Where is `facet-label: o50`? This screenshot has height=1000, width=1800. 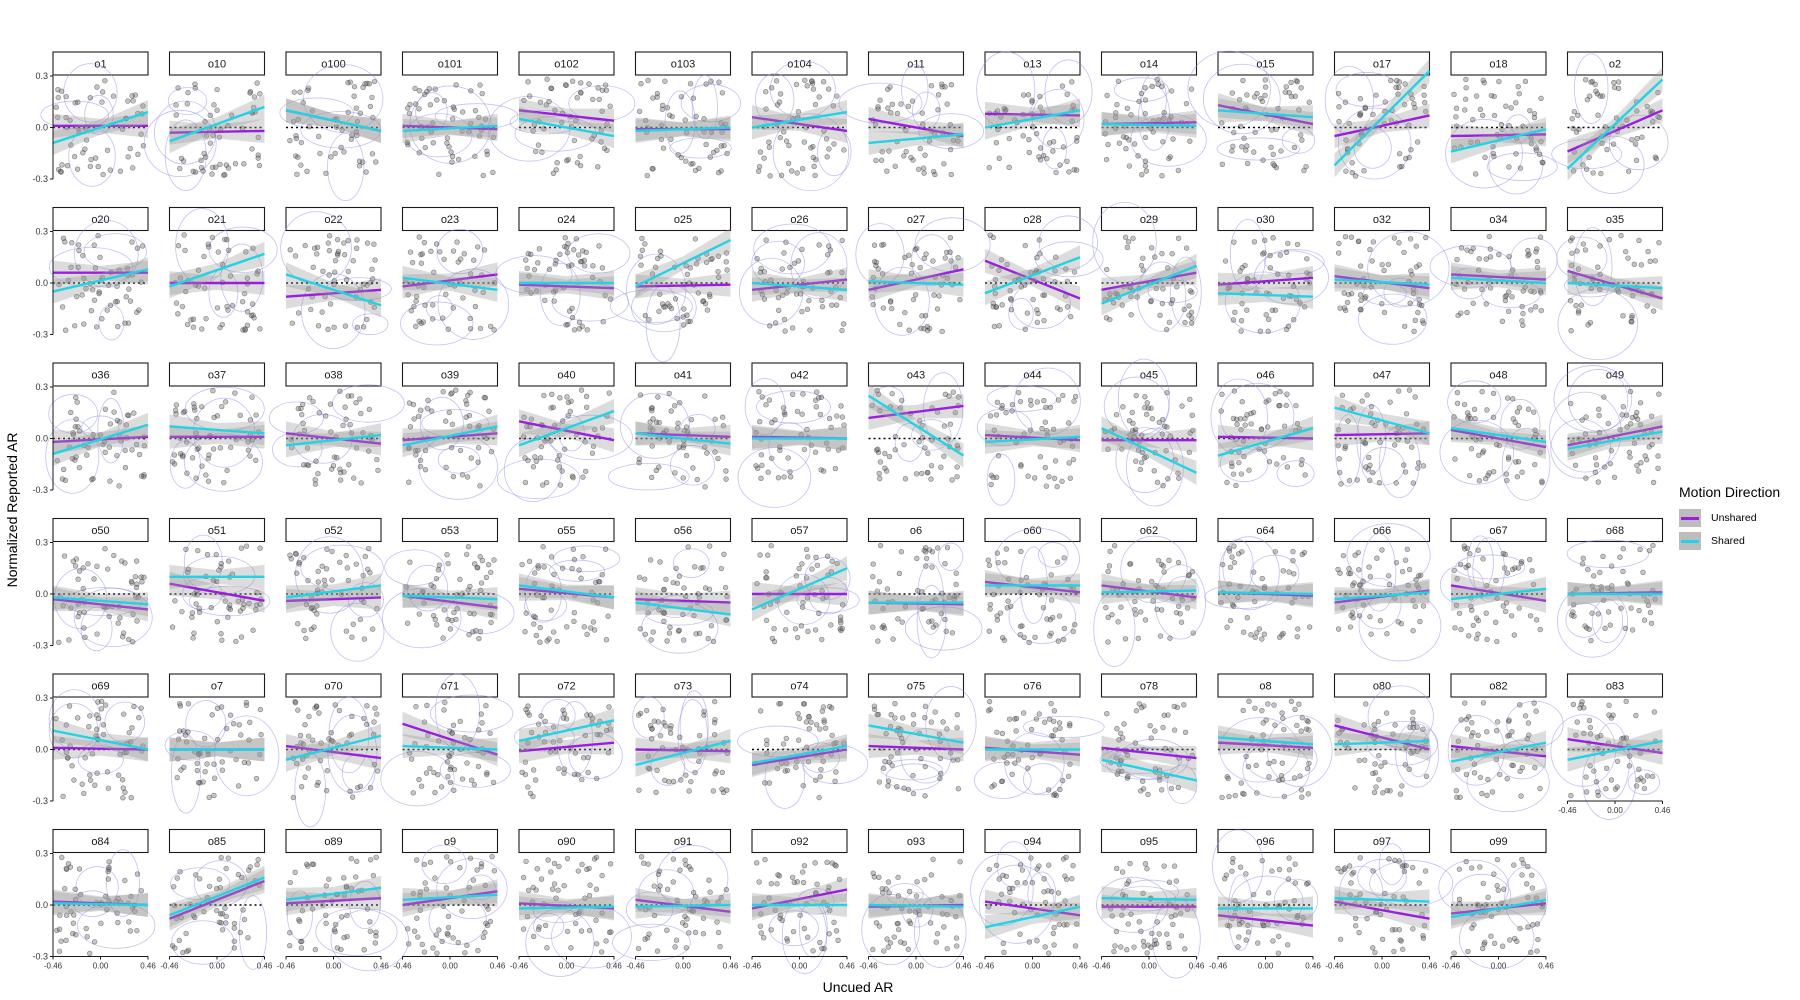 facet-label: o50 is located at coordinates (100, 531).